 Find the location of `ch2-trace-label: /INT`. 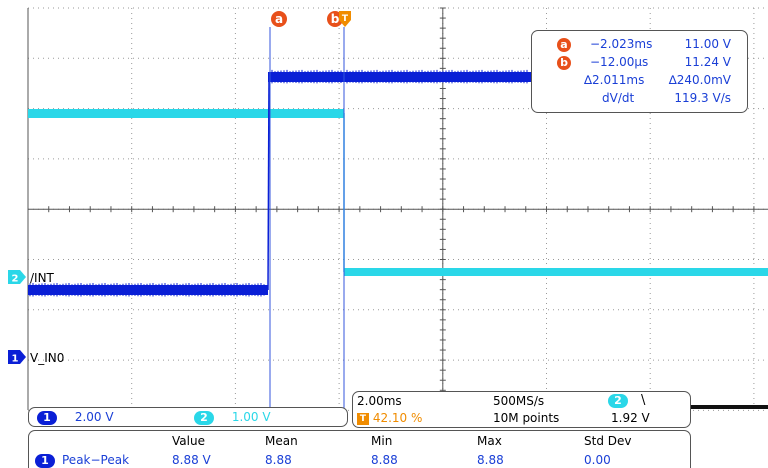

ch2-trace-label: /INT is located at coordinates (42, 278).